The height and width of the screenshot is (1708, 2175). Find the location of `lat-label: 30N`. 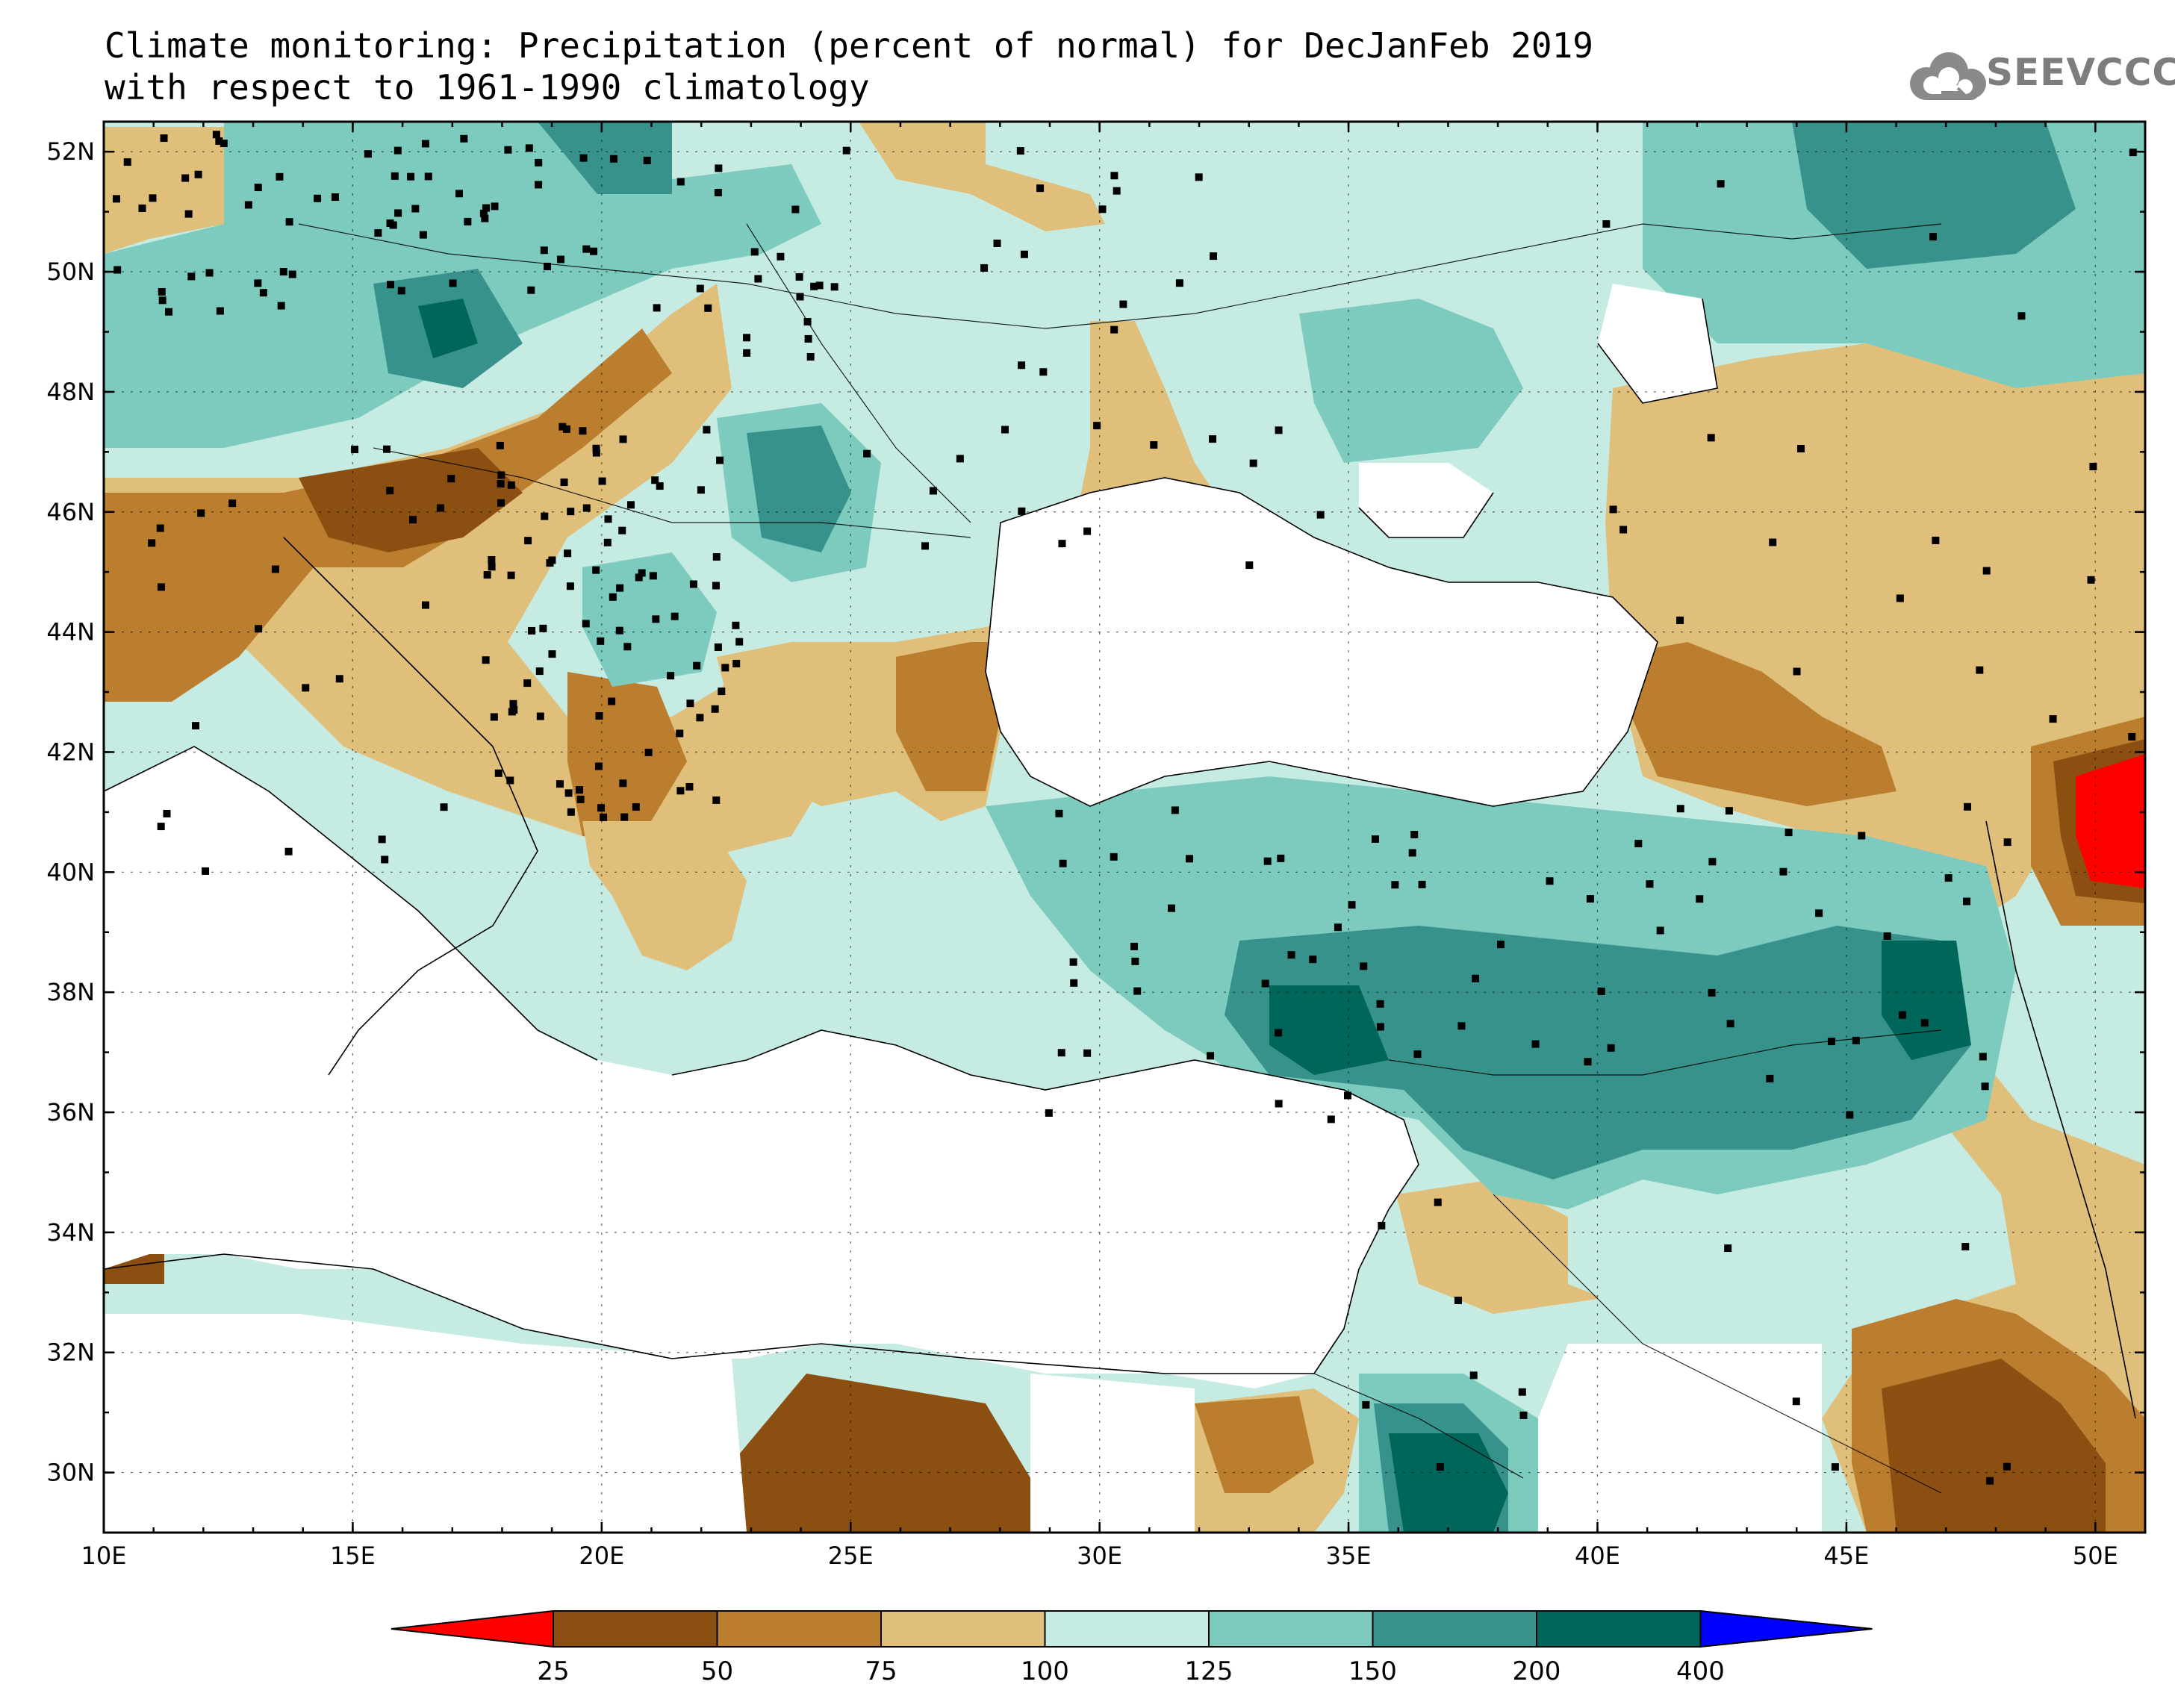

lat-label: 30N is located at coordinates (70, 1473).